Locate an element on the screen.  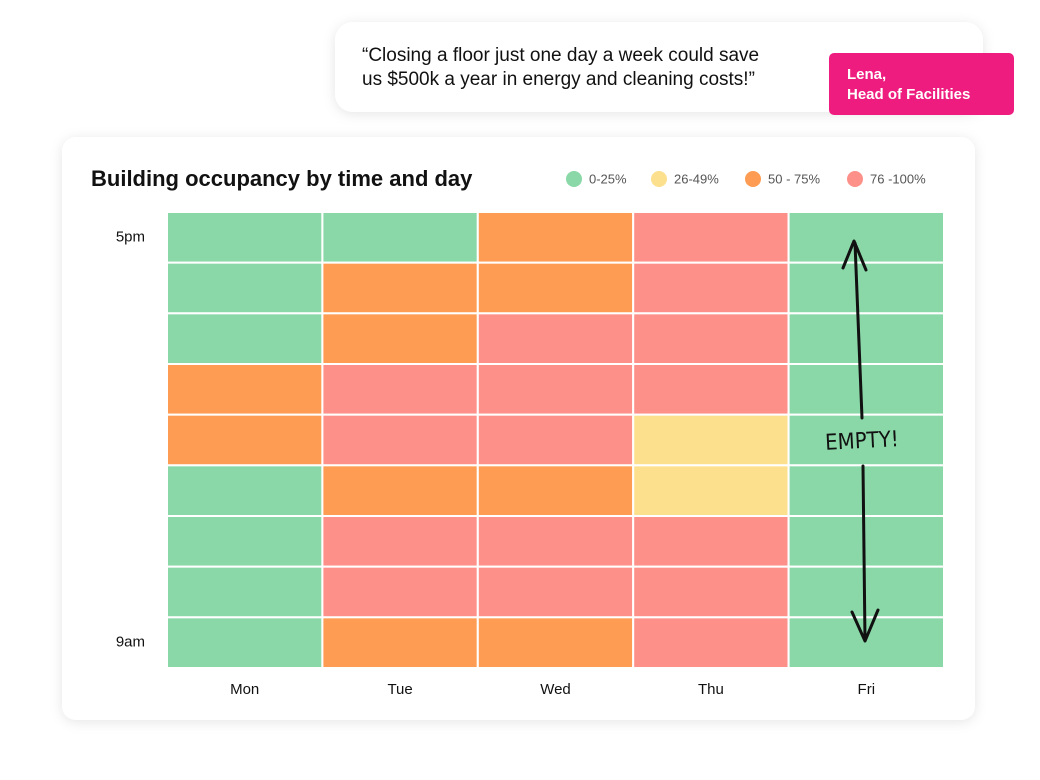
y-tick-label: 5pm is located at coordinates (130, 236).